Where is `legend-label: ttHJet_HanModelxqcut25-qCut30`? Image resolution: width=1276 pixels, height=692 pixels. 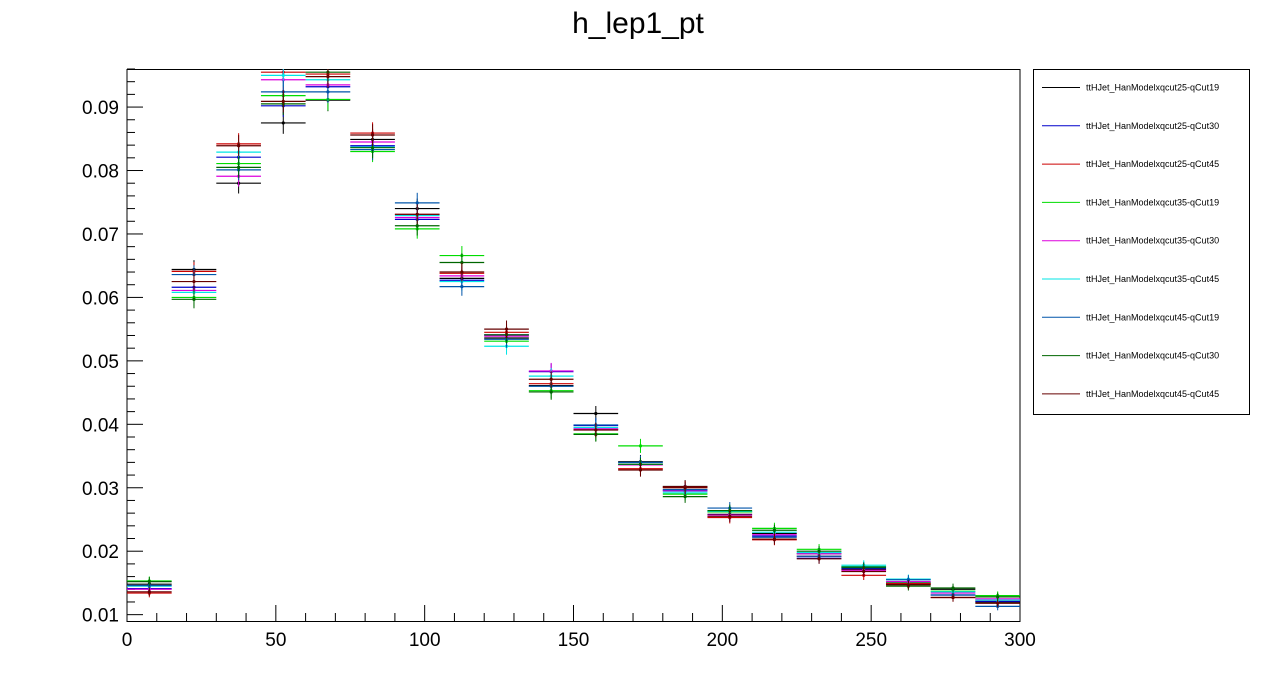
legend-label: ttHJet_HanModelxqcut25-qCut30 is located at coordinates (1152, 126).